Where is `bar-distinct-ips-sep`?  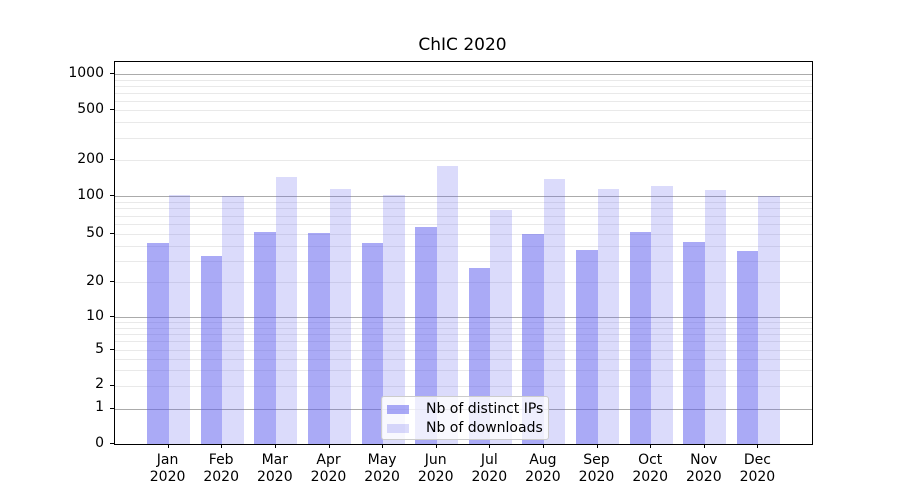 bar-distinct-ips-sep is located at coordinates (587, 346).